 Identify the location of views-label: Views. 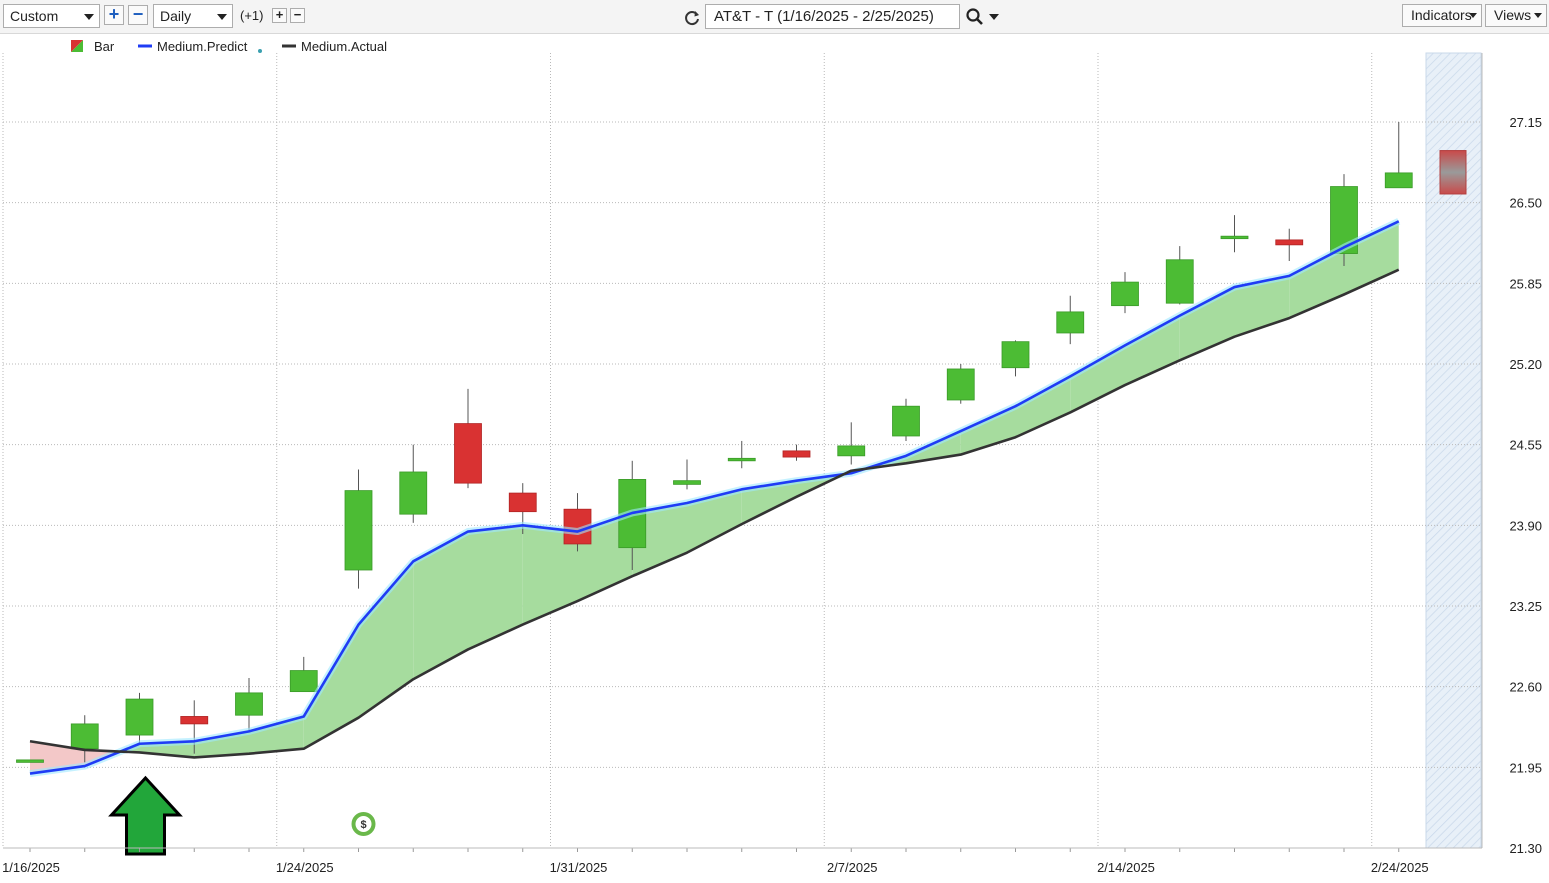
(1513, 15).